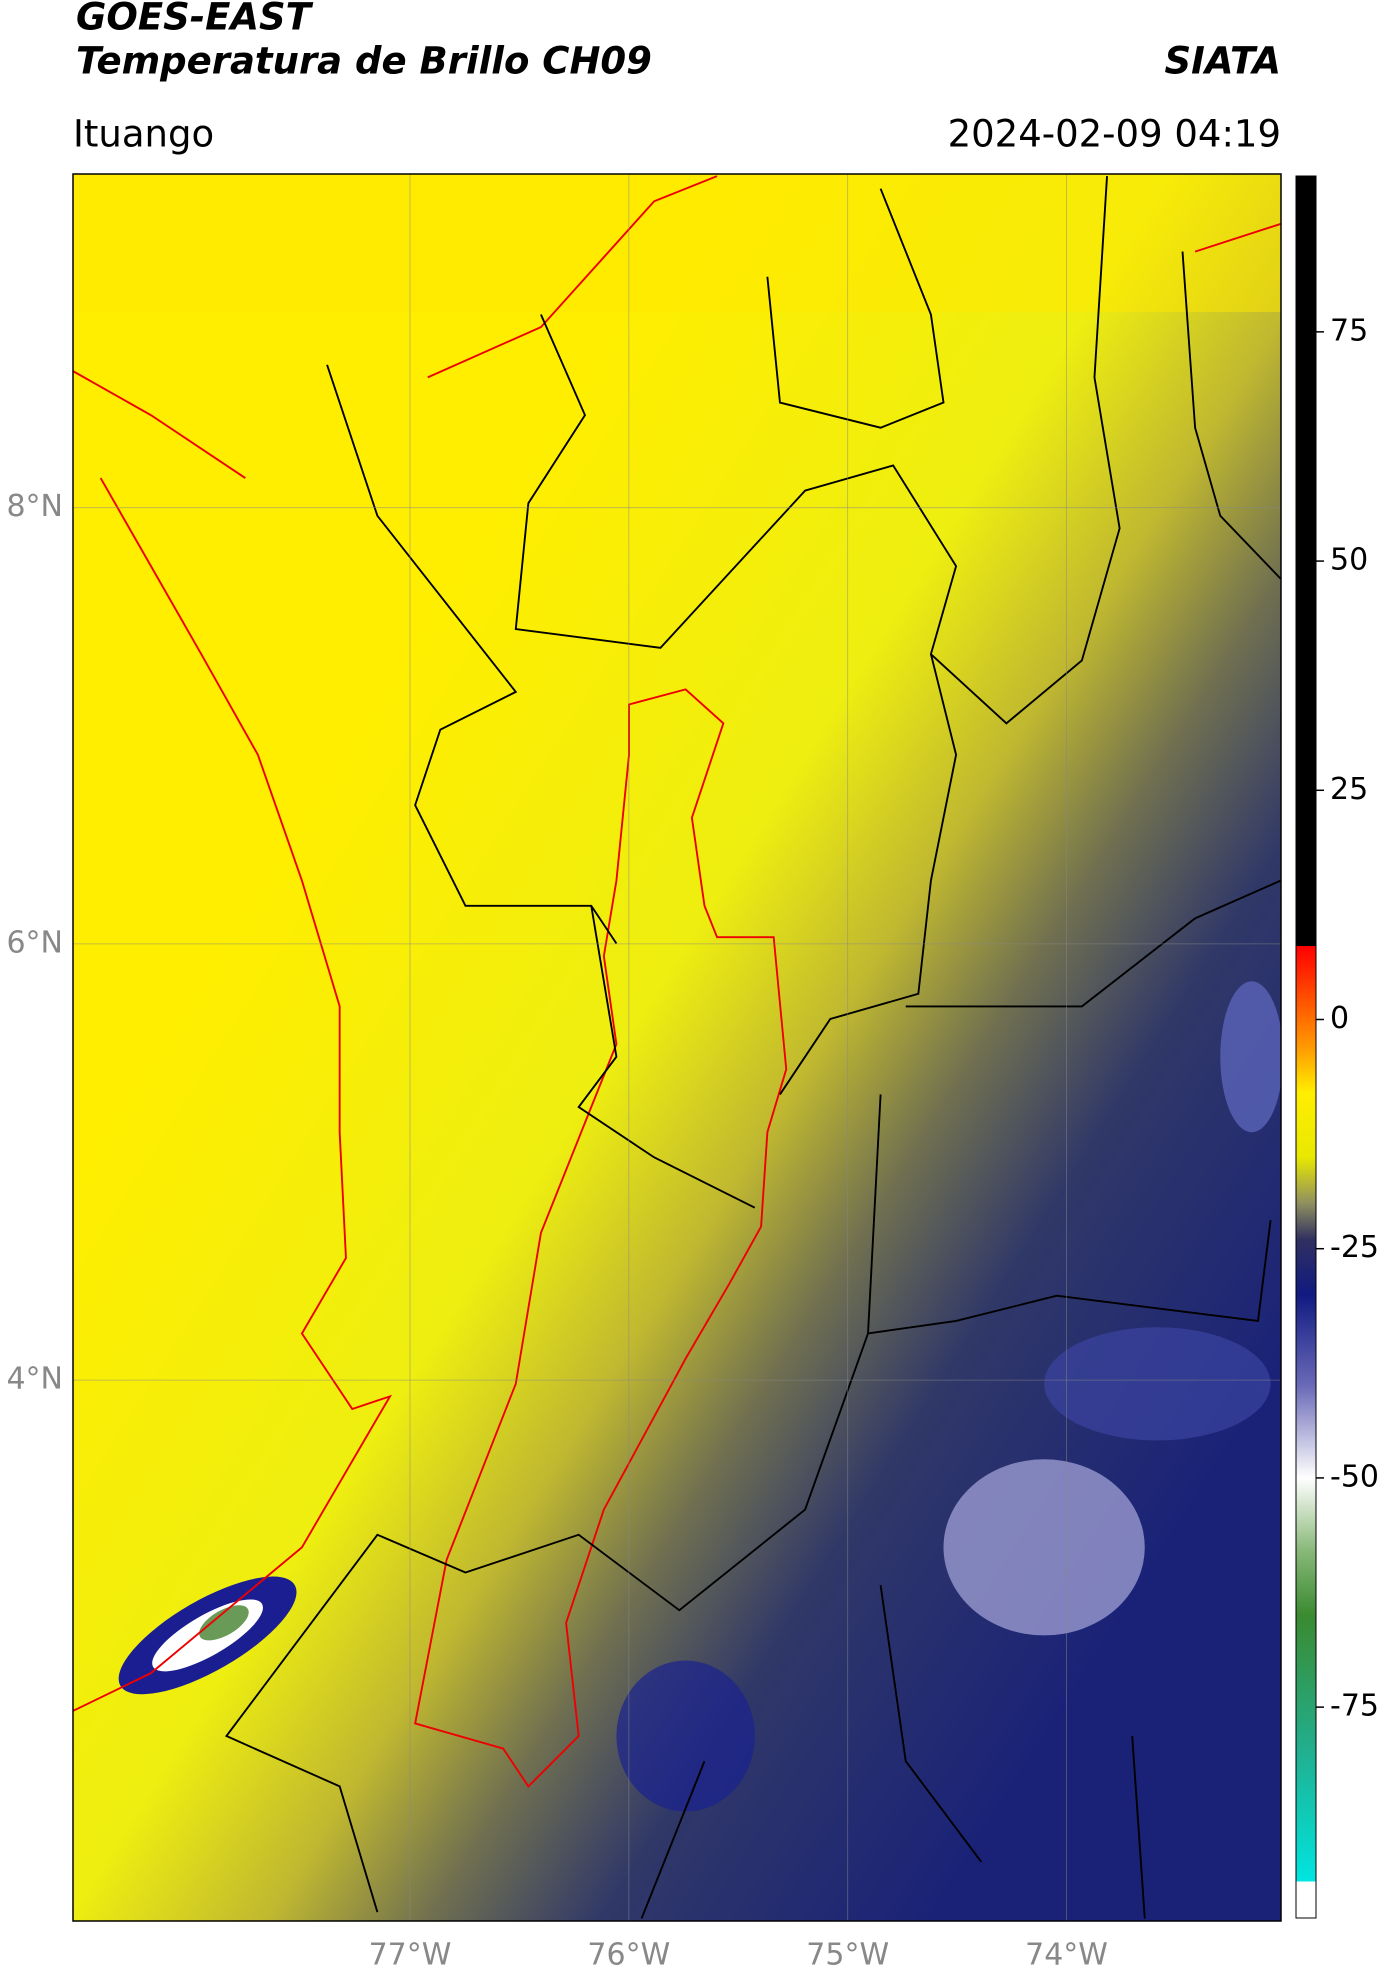 This screenshot has width=1384, height=1985. Describe the element at coordinates (195, 19) in the screenshot. I see `title: GOES-EAST` at that location.